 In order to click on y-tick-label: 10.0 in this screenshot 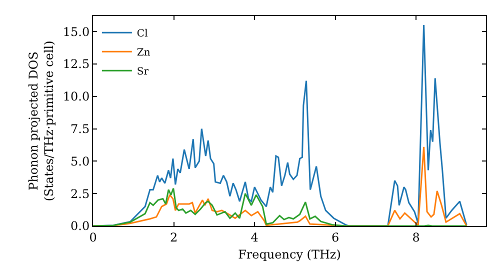, I will do `click(76, 97)`.